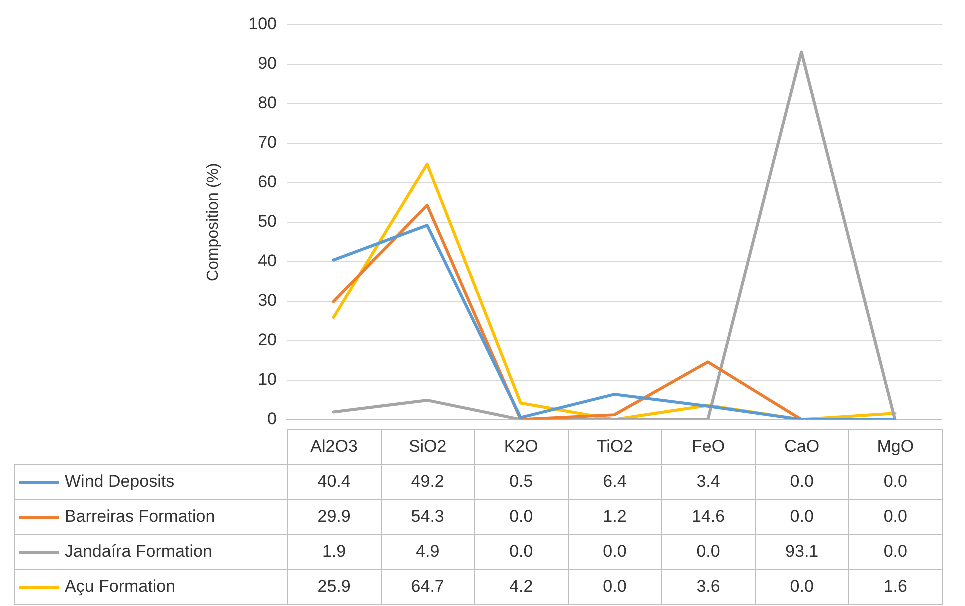 Image resolution: width=965 pixels, height=606 pixels. What do you see at coordinates (615, 482) in the screenshot?
I see `data-label: 6.4` at bounding box center [615, 482].